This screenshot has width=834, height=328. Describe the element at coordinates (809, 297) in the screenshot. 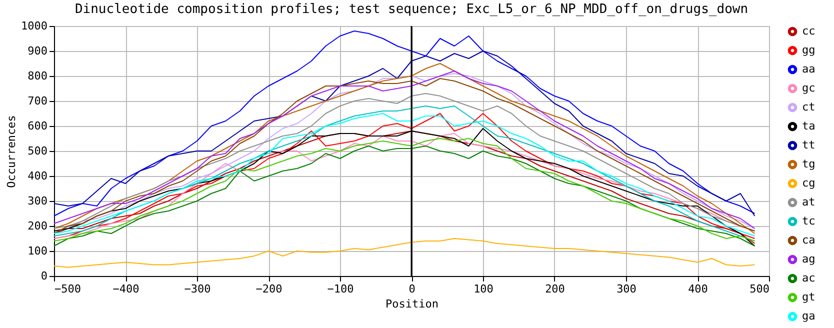

I see `legend-label: gt` at that location.